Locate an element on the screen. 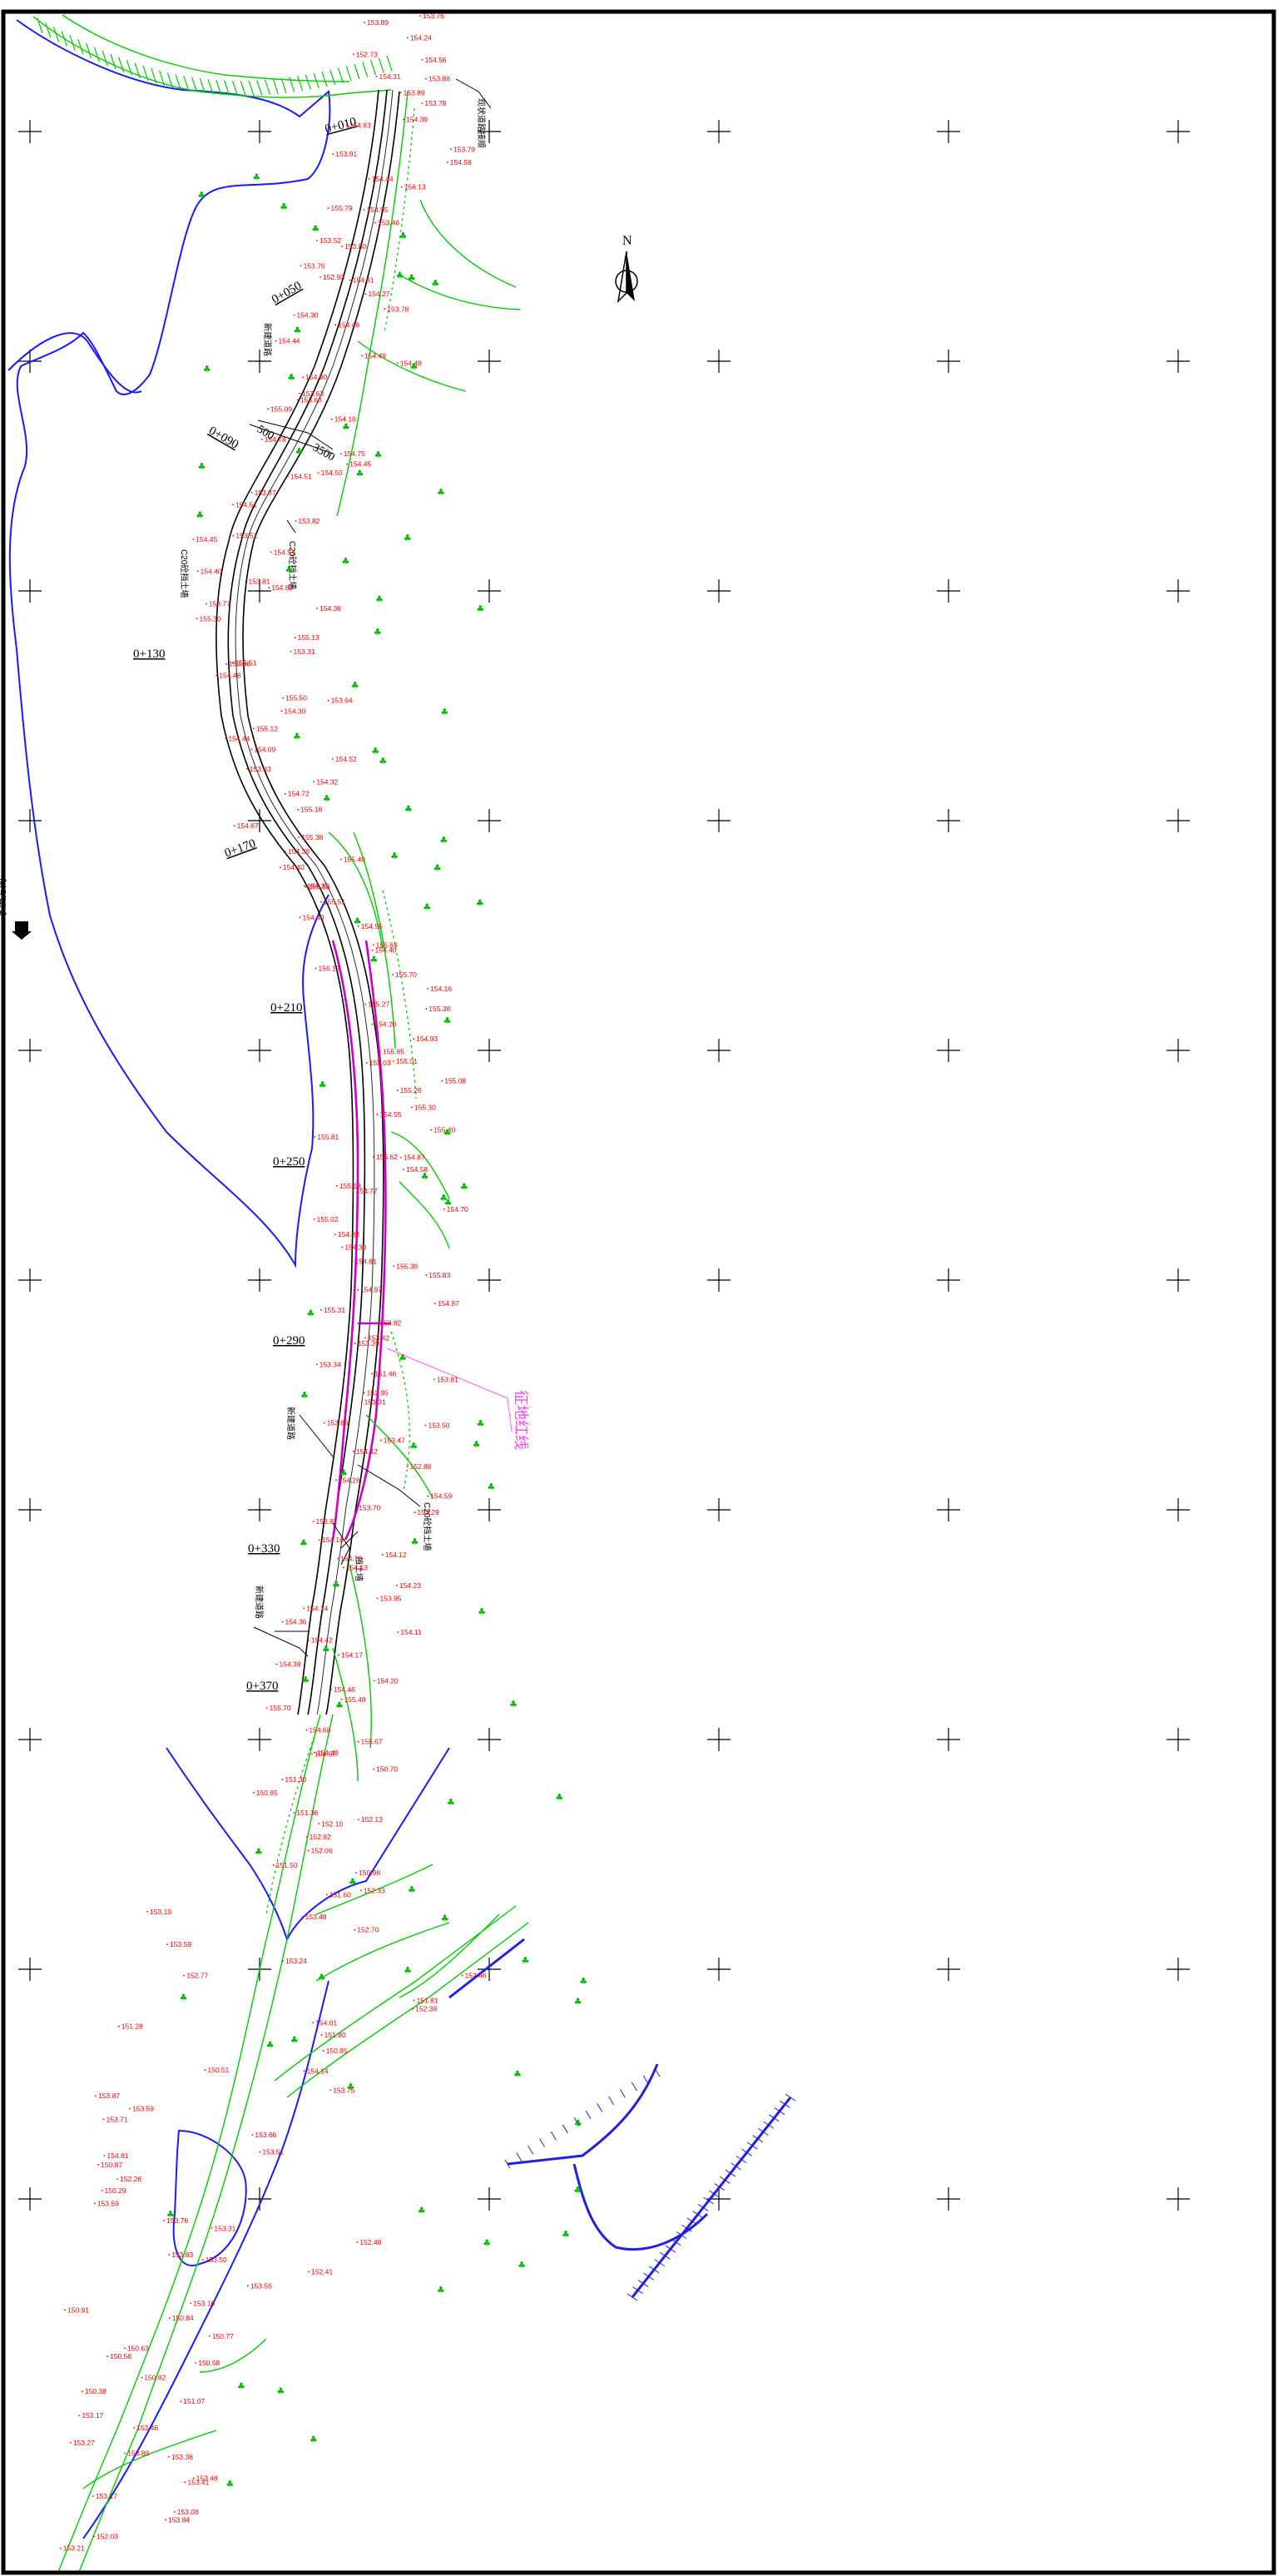 The height and width of the screenshot is (2576, 1278). svg-text: 154.32 is located at coordinates (327, 781).